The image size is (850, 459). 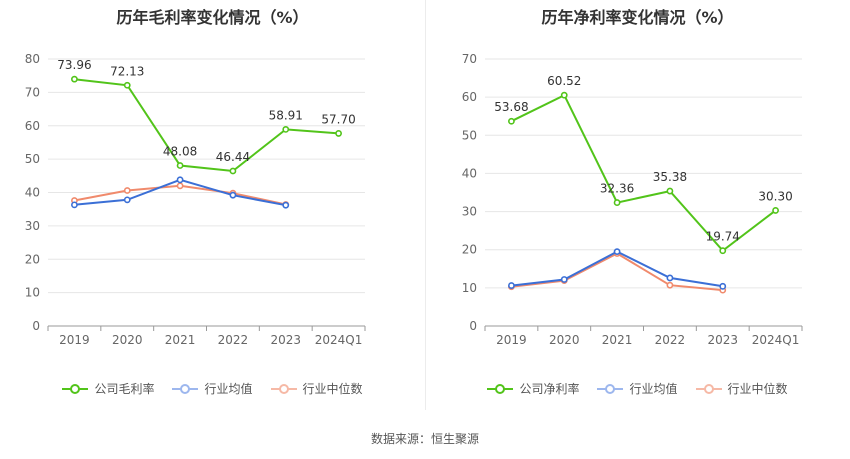 I want to click on chart-title: 历年毛利率变化情况（%）, so click(x=212, y=17).